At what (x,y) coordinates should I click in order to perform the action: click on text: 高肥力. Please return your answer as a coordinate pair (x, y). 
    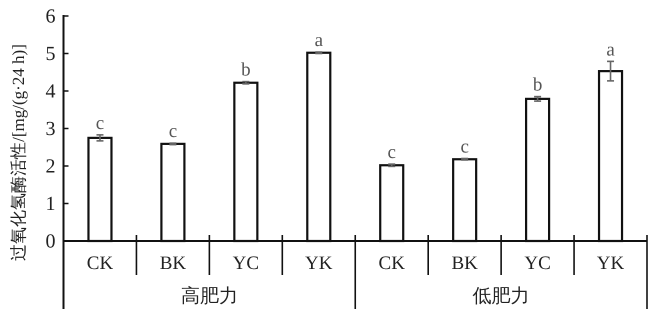
    Looking at the image, I should click on (209, 296).